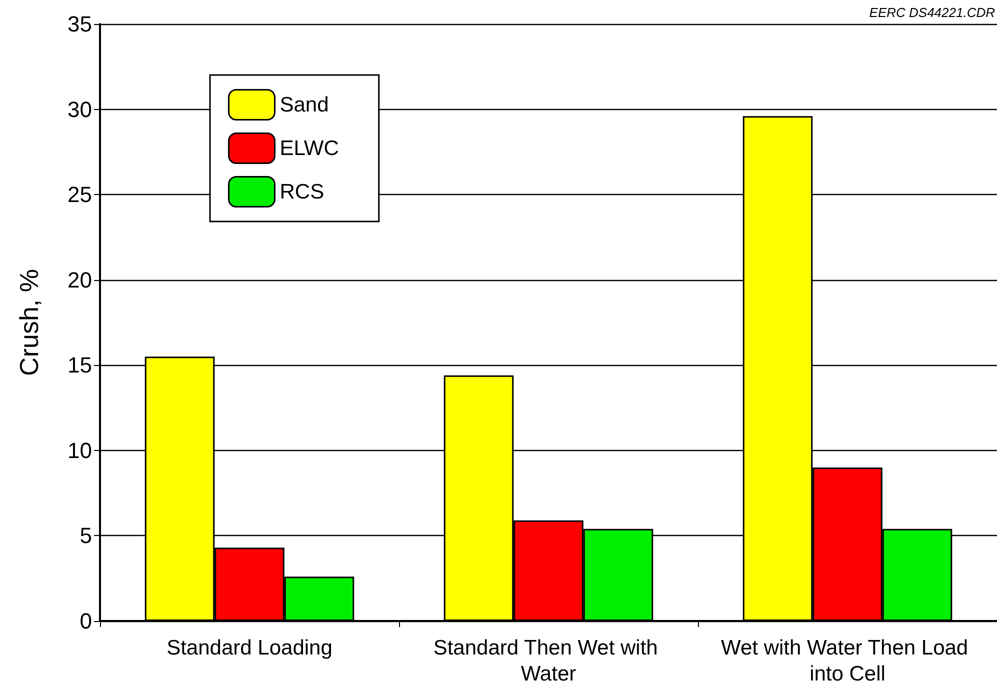 Image resolution: width=997 pixels, height=689 pixels. What do you see at coordinates (80, 279) in the screenshot?
I see `y-tick-label: 20` at bounding box center [80, 279].